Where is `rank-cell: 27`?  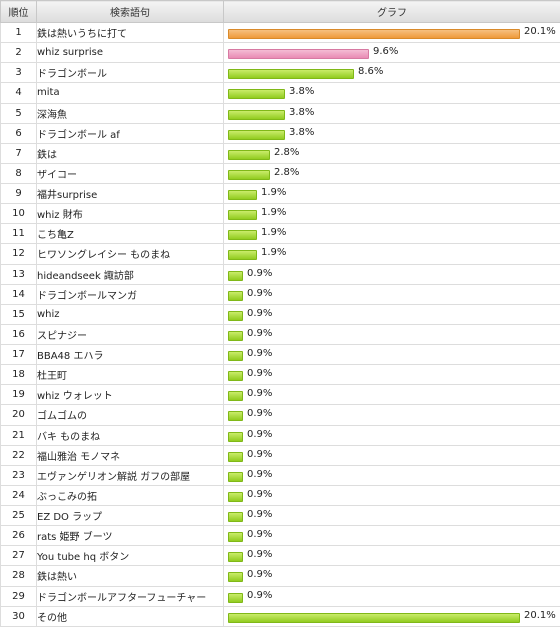 rank-cell: 27 is located at coordinates (18, 556).